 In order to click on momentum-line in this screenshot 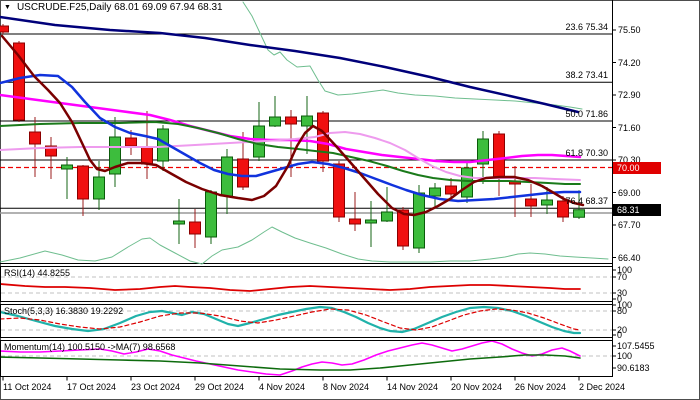, I will do `click(291, 358)`.